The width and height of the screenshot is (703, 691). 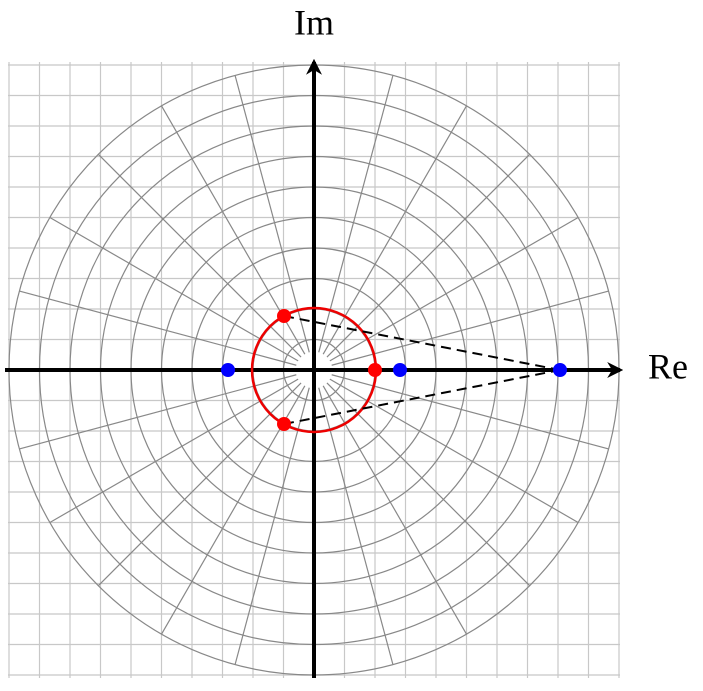 I want to click on real-label: Re, so click(x=668, y=366).